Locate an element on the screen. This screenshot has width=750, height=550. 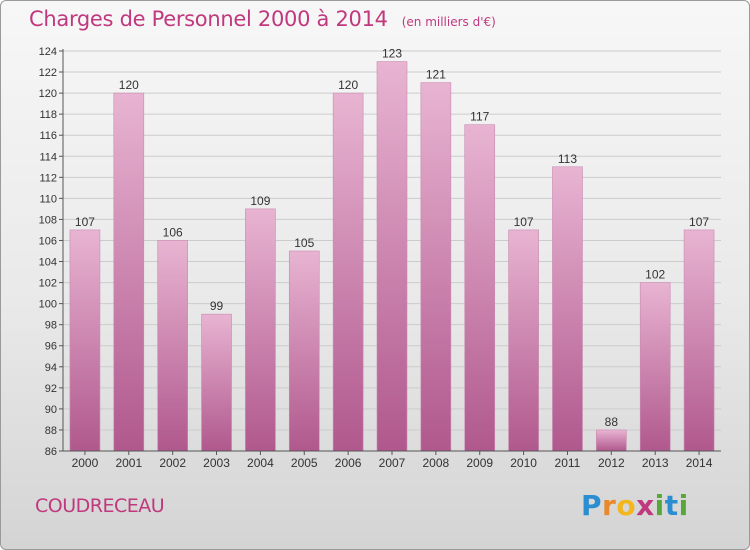
y-tick-label: 122 is located at coordinates (48, 73).